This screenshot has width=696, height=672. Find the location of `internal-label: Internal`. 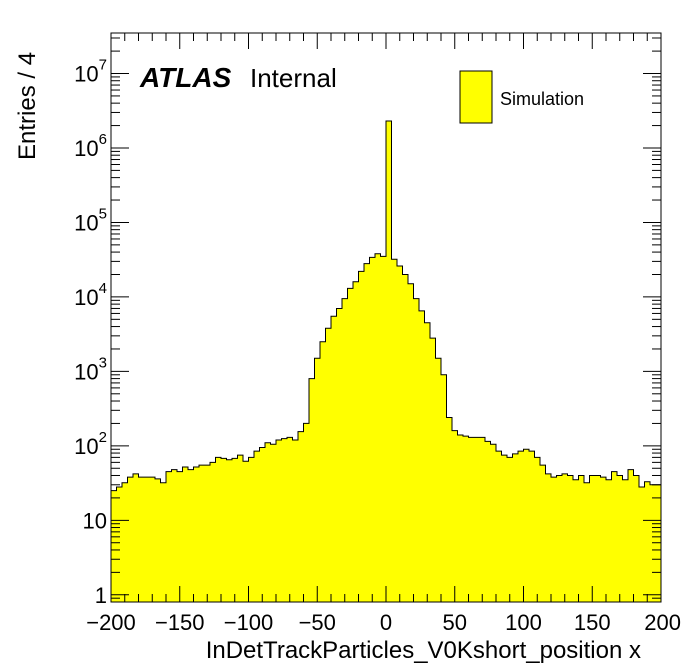

internal-label: Internal is located at coordinates (293, 78).